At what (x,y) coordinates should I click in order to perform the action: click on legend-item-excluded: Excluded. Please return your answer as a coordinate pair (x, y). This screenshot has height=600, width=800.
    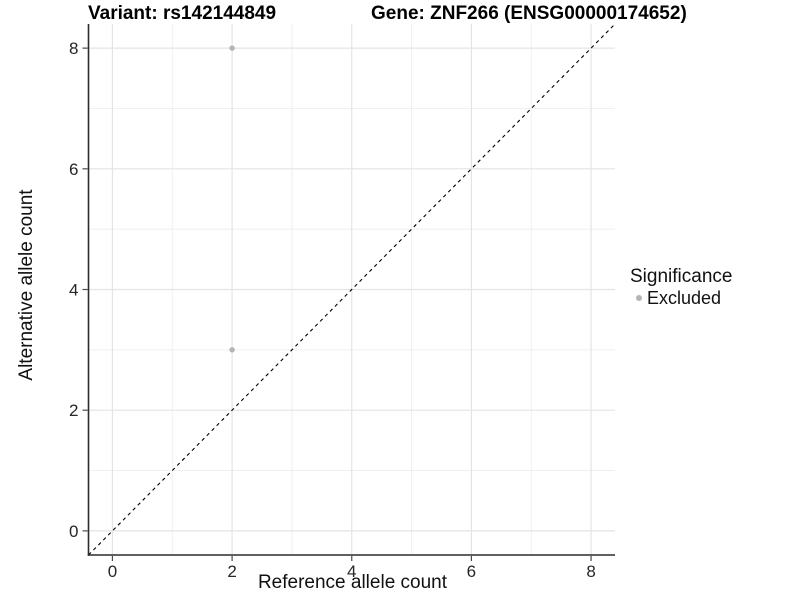
    Looking at the image, I should click on (681, 298).